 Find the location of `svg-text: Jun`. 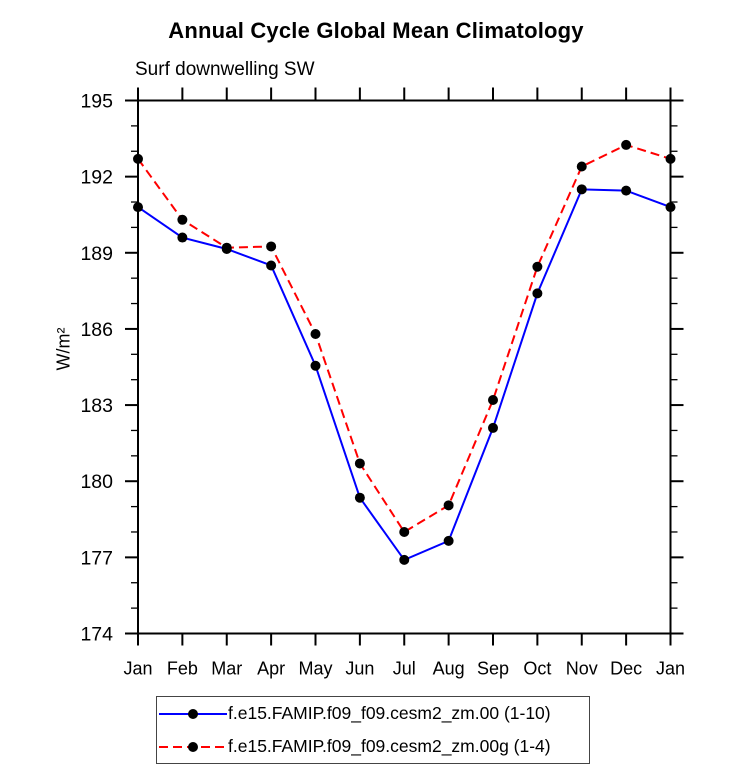

svg-text: Jun is located at coordinates (359, 669).